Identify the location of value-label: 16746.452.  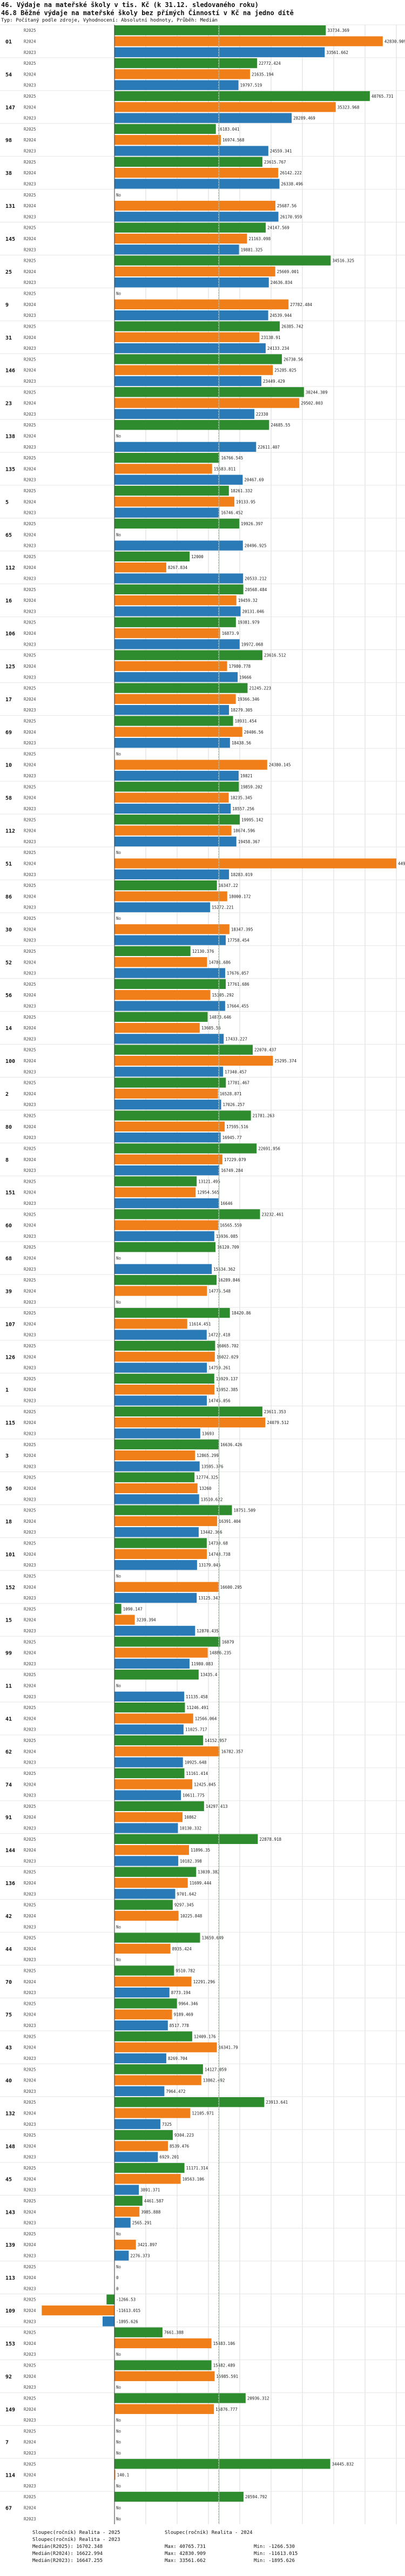
(232, 513).